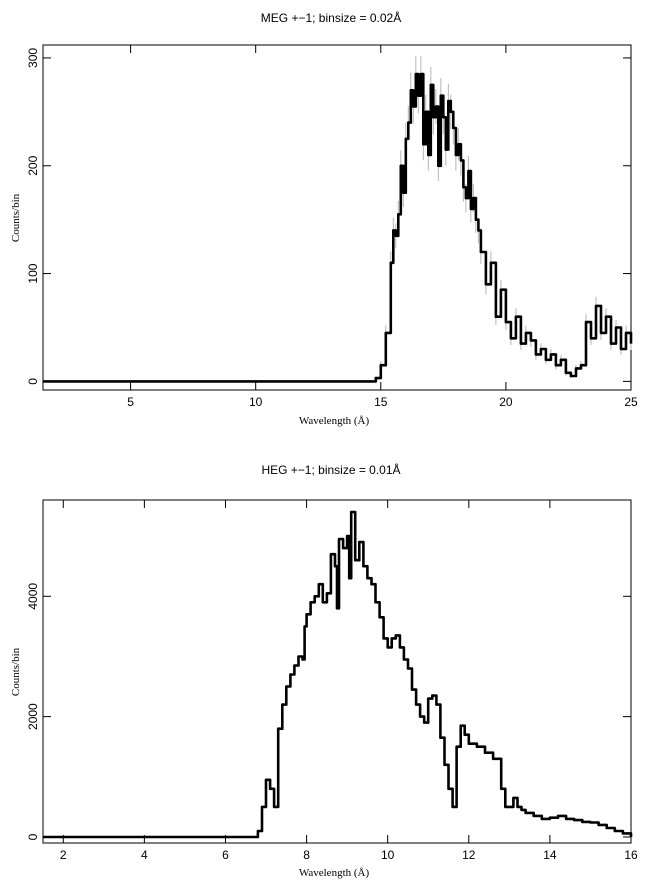 The width and height of the screenshot is (649, 891). I want to click on meg-y-tick-label: 0, so click(33, 381).